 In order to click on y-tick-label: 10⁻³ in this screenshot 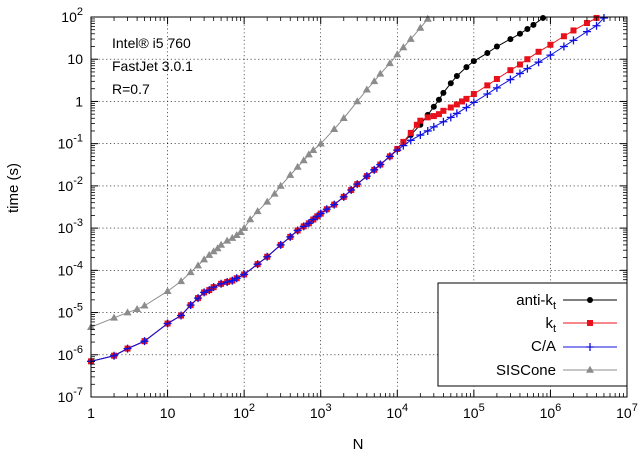, I will do `click(70, 226)`.